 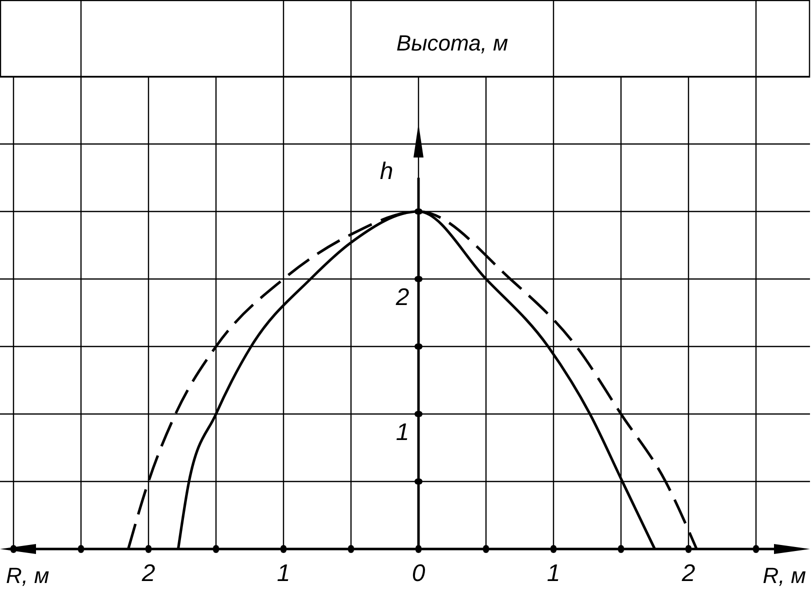 What do you see at coordinates (419, 573) in the screenshot?
I see `x-tick-label: 0` at bounding box center [419, 573].